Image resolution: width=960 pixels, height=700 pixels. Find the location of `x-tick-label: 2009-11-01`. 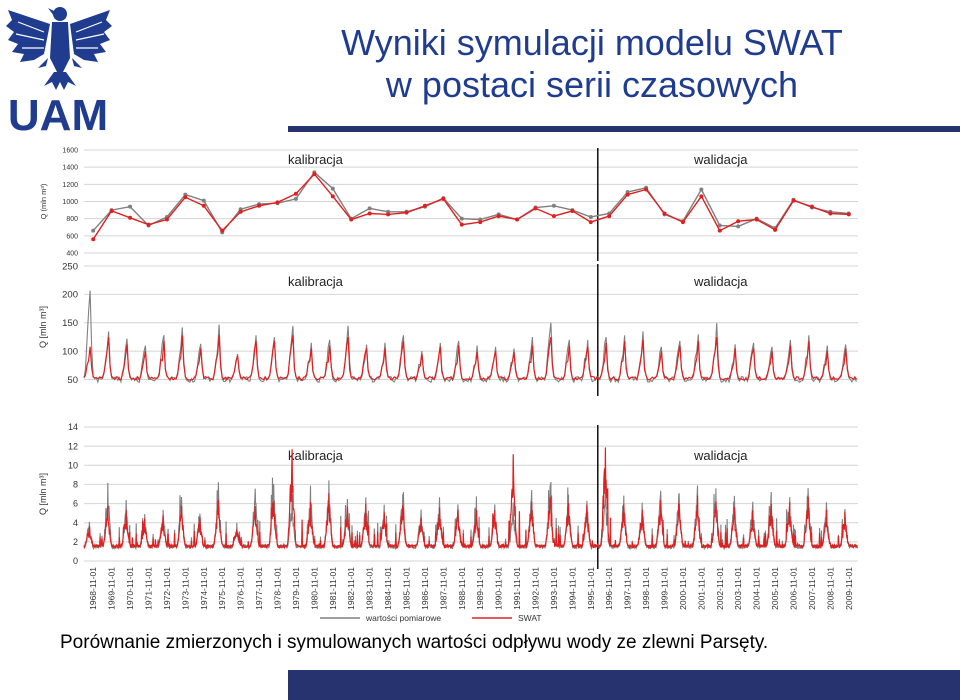

x-tick-label: 2009-11-01 is located at coordinates (849, 588).